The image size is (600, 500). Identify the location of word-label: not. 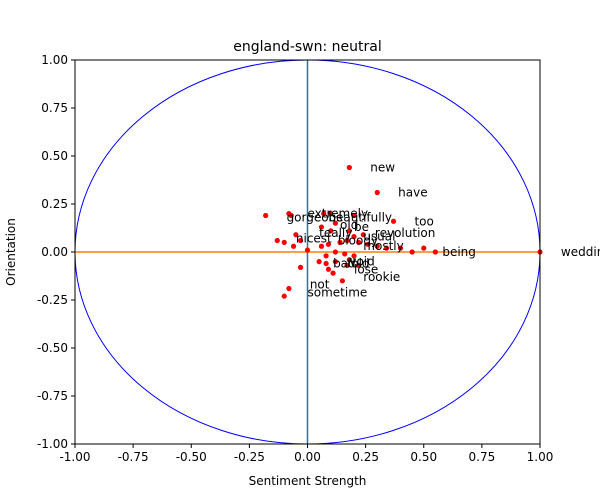
(320, 285).